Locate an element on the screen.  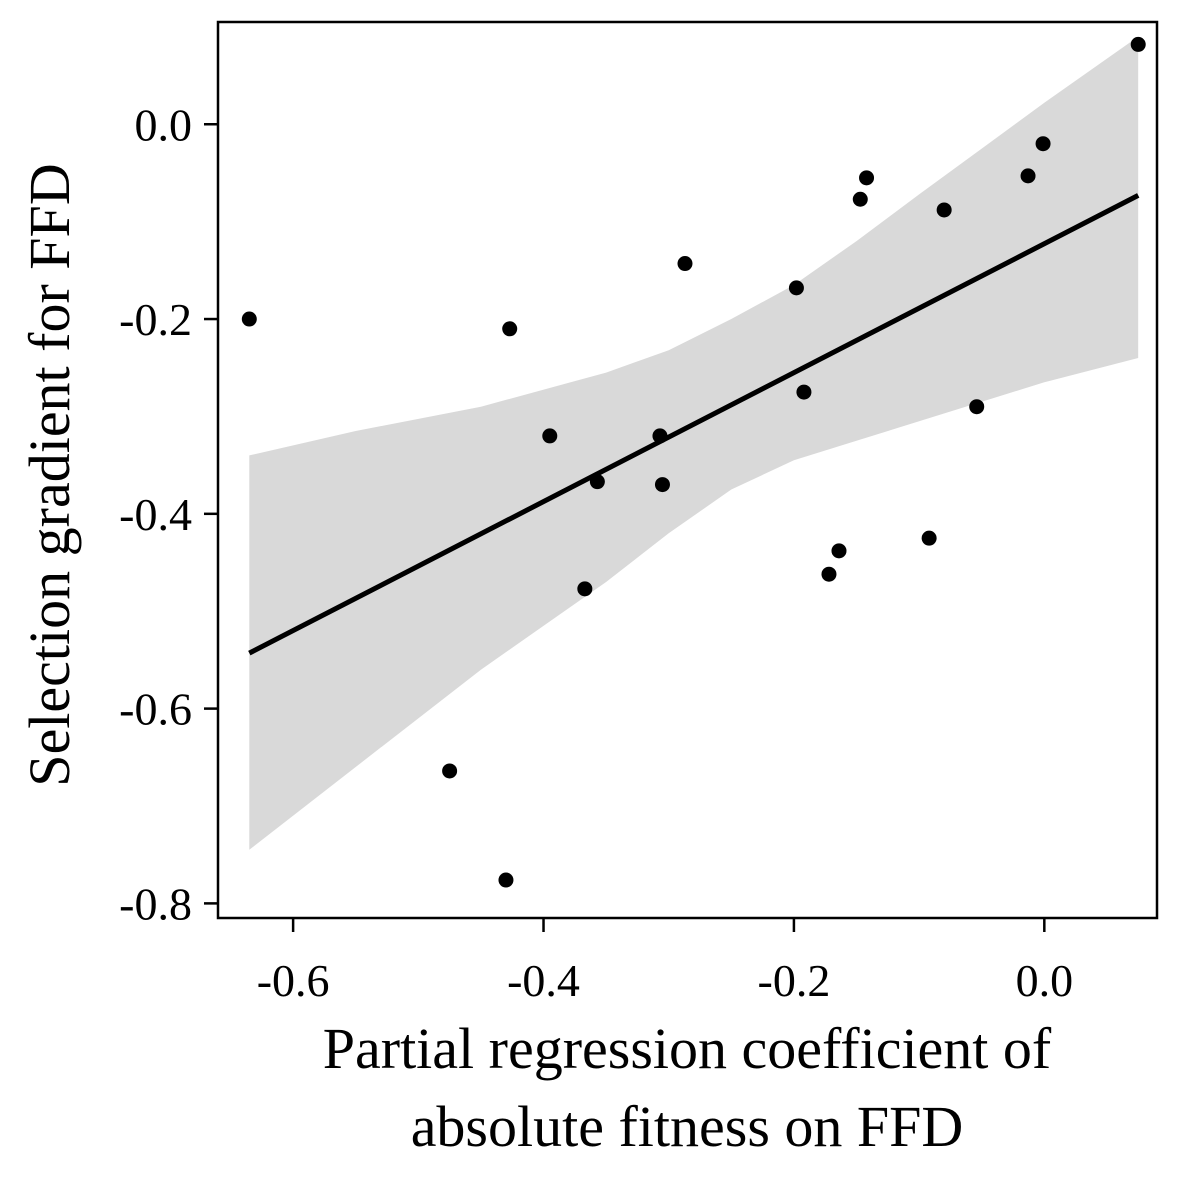
x-tick-label: -0.6 is located at coordinates (293, 980).